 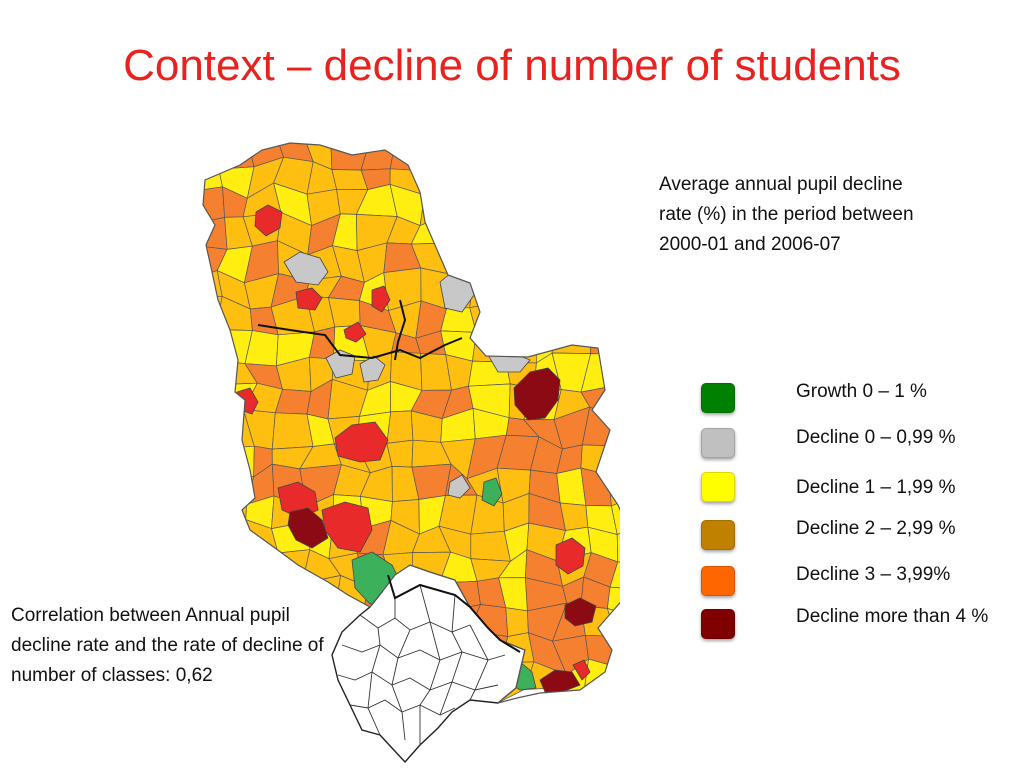 I want to click on legend-label: Decline 1 – 1,99 %, so click(x=876, y=487).